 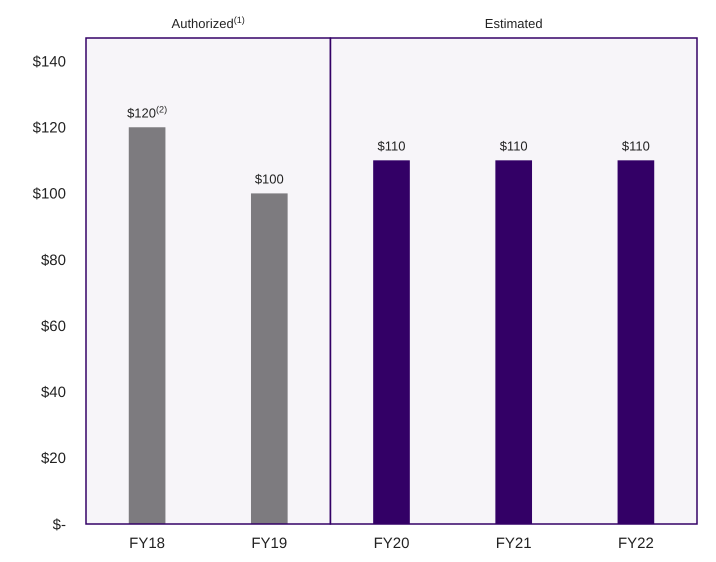 What do you see at coordinates (392, 543) in the screenshot?
I see `x-tick-label: FY20` at bounding box center [392, 543].